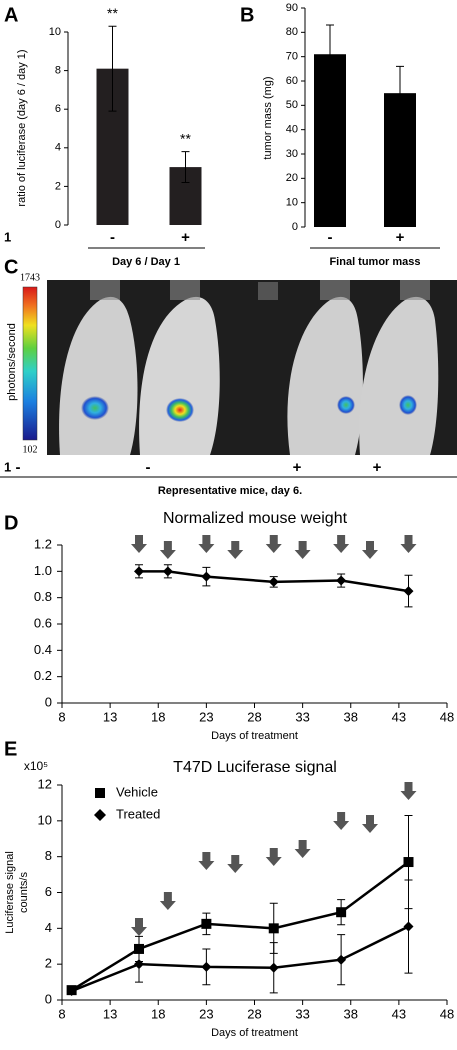 Image resolution: width=457 pixels, height=1050 pixels. I want to click on panel-letter: A, so click(11, 15).